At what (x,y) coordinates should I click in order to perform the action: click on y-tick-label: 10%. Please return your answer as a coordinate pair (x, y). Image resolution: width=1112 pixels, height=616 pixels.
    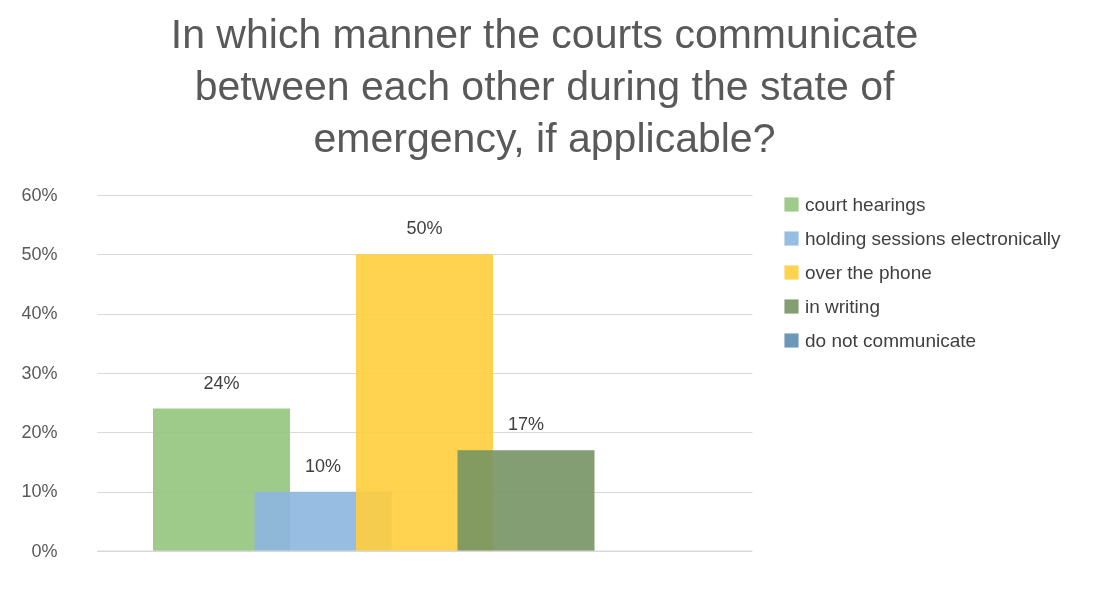
    Looking at the image, I should click on (39, 491).